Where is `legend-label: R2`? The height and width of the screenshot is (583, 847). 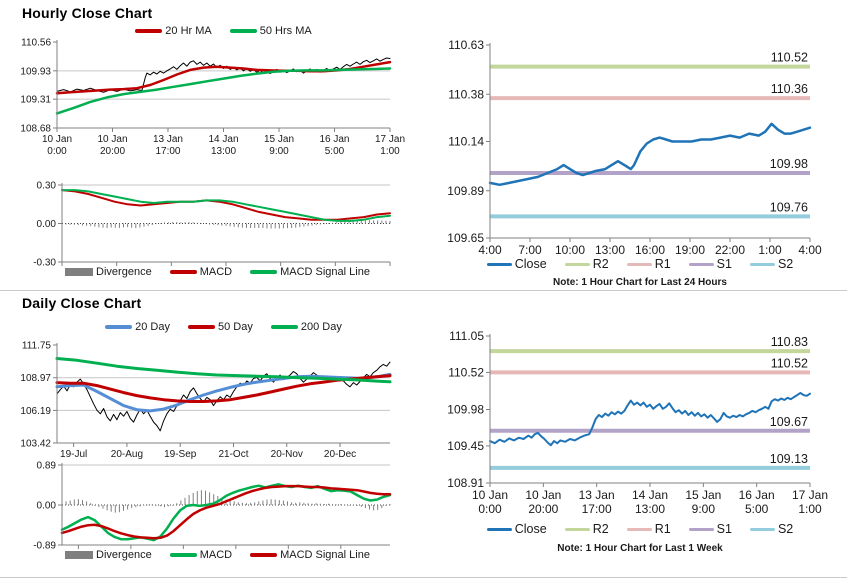
legend-label: R2 is located at coordinates (600, 264).